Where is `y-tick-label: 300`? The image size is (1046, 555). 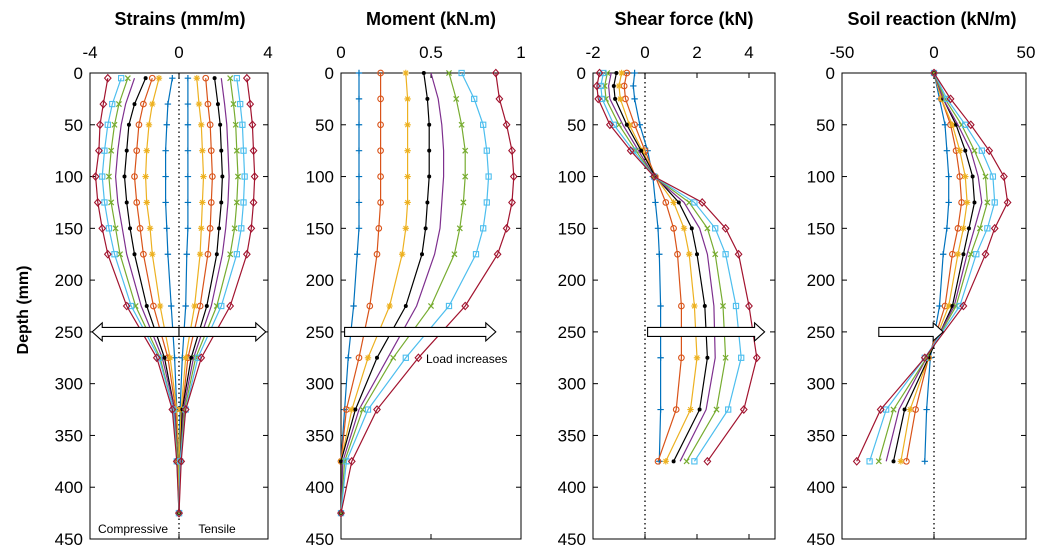
y-tick-label: 300 is located at coordinates (69, 384).